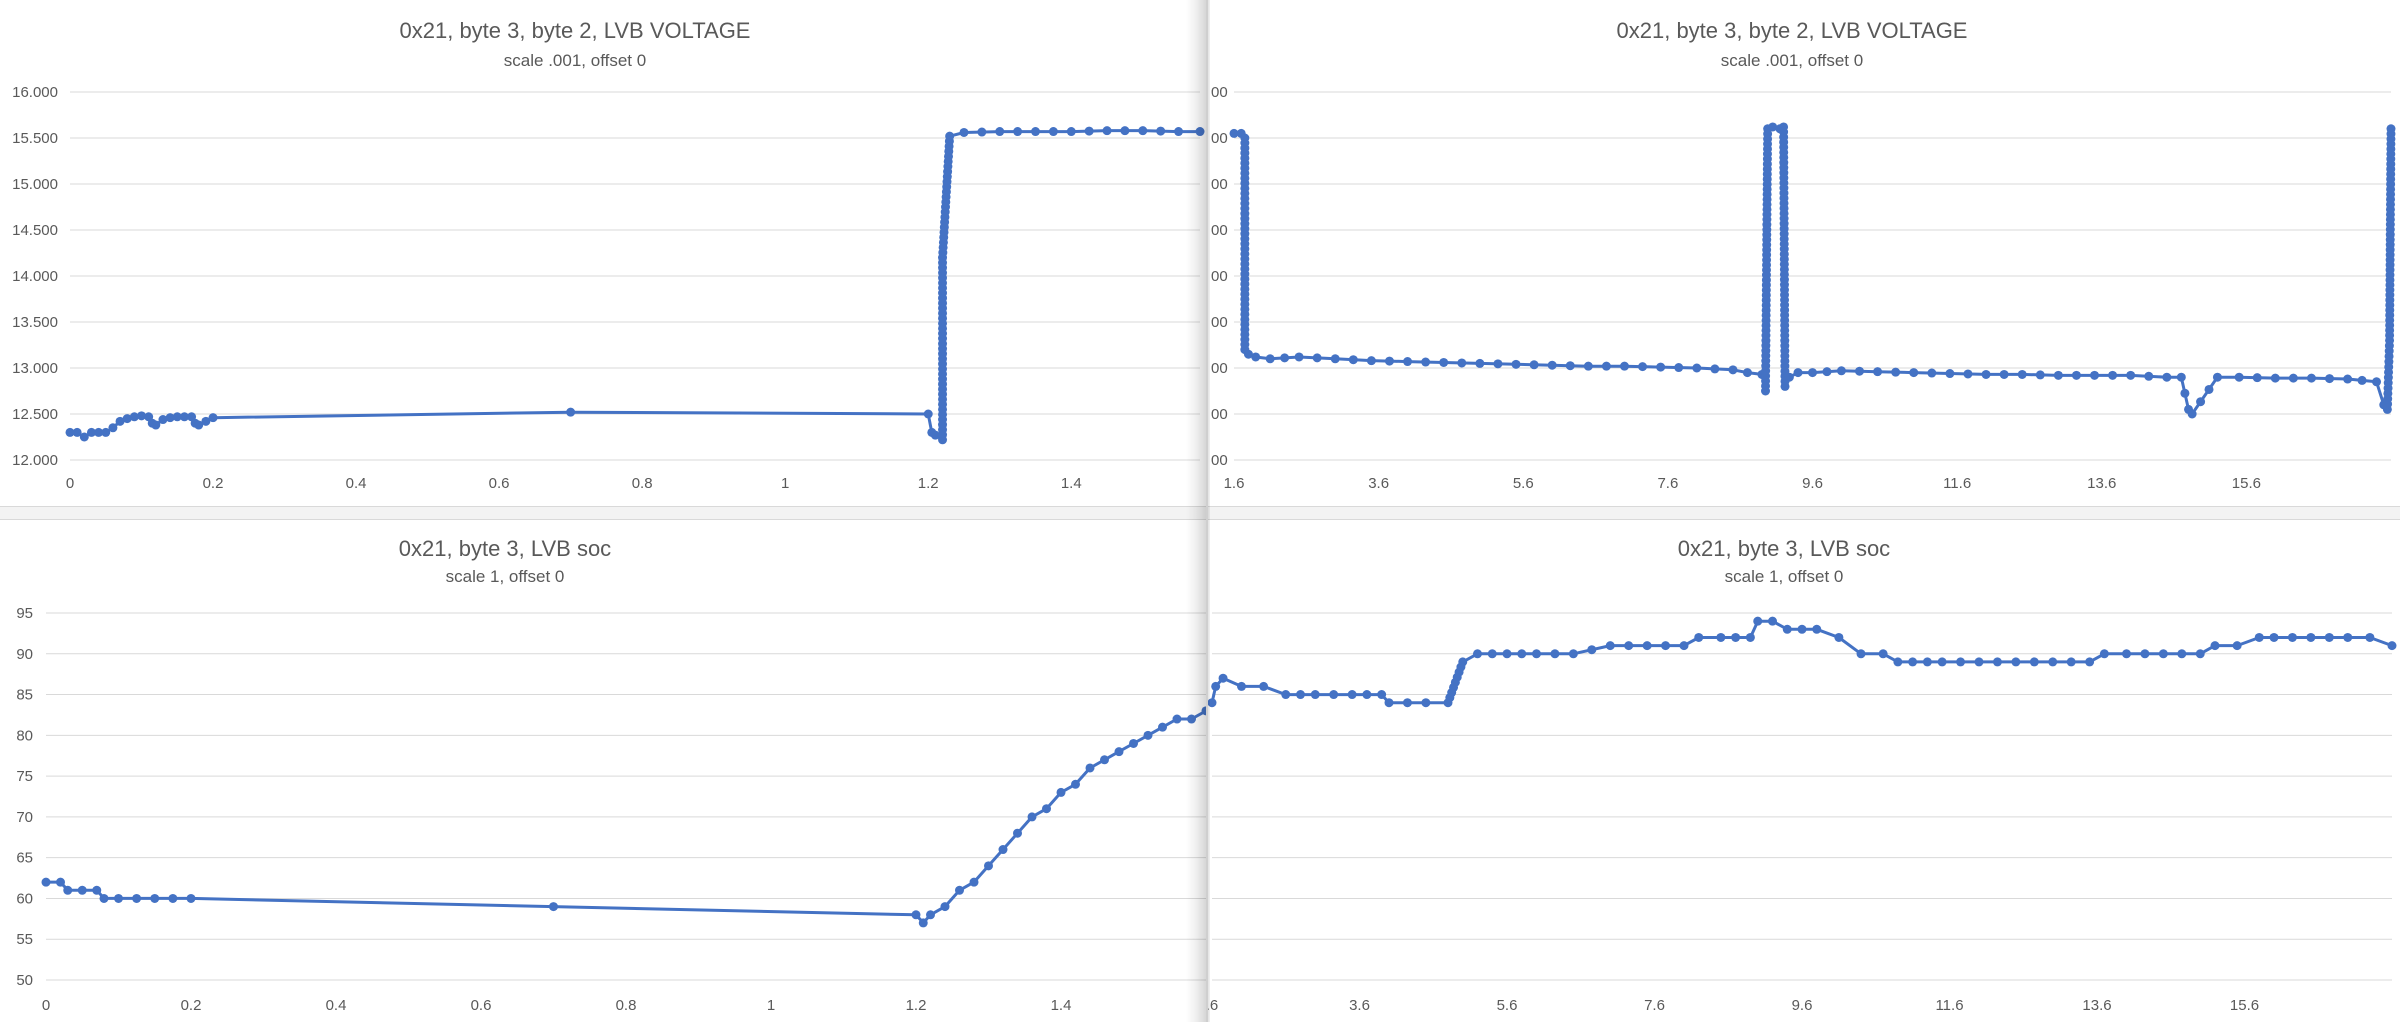 Image resolution: width=2400 pixels, height=1022 pixels. I want to click on chart-subtitle: scale .001, offset 0, so click(575, 60).